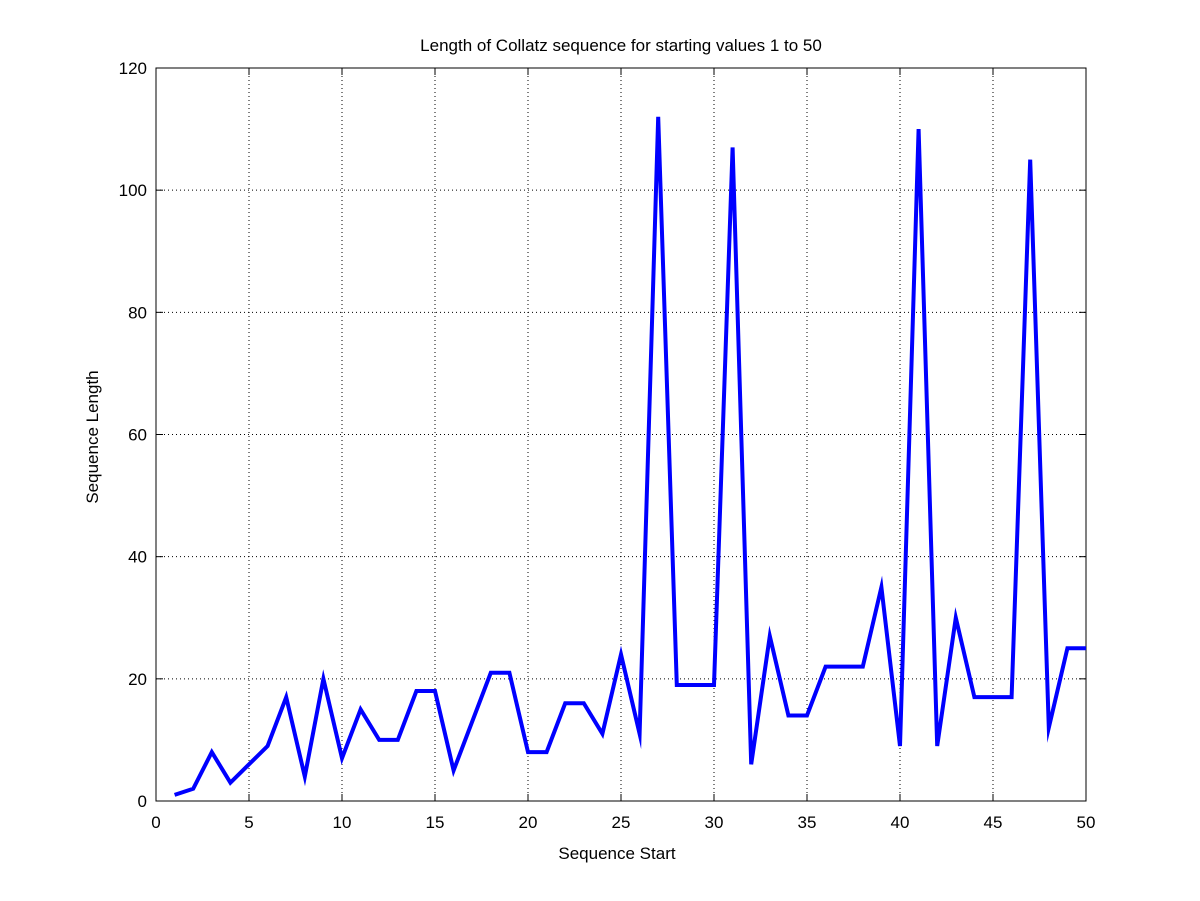  Describe the element at coordinates (142, 801) in the screenshot. I see `y-tick-label: 0` at that location.